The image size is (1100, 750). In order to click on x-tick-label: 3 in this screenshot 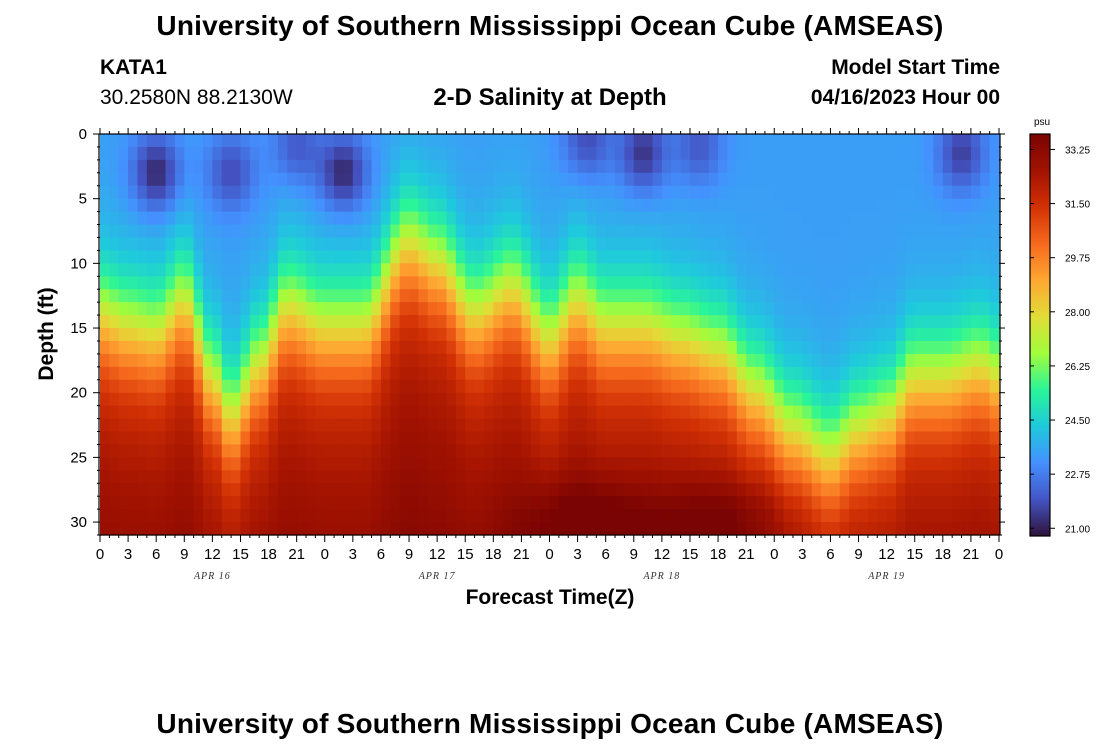, I will do `click(128, 554)`.